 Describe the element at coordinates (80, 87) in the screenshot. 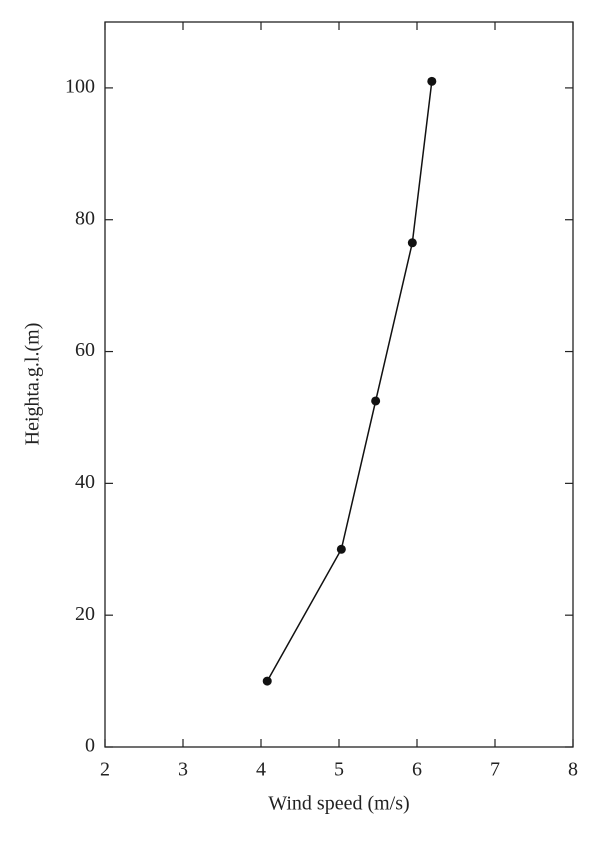

I see `y-tick-label: 100` at that location.